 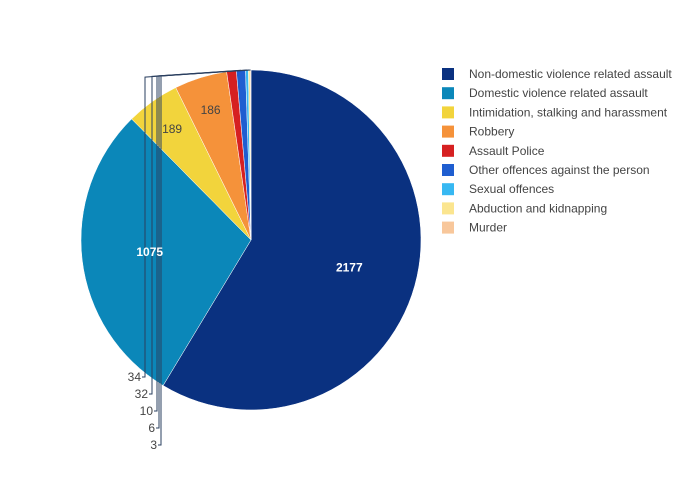 What do you see at coordinates (570, 74) in the screenshot?
I see `legend-label-non-domestic-violence-related-assault: Non-domestic violence related assault` at bounding box center [570, 74].